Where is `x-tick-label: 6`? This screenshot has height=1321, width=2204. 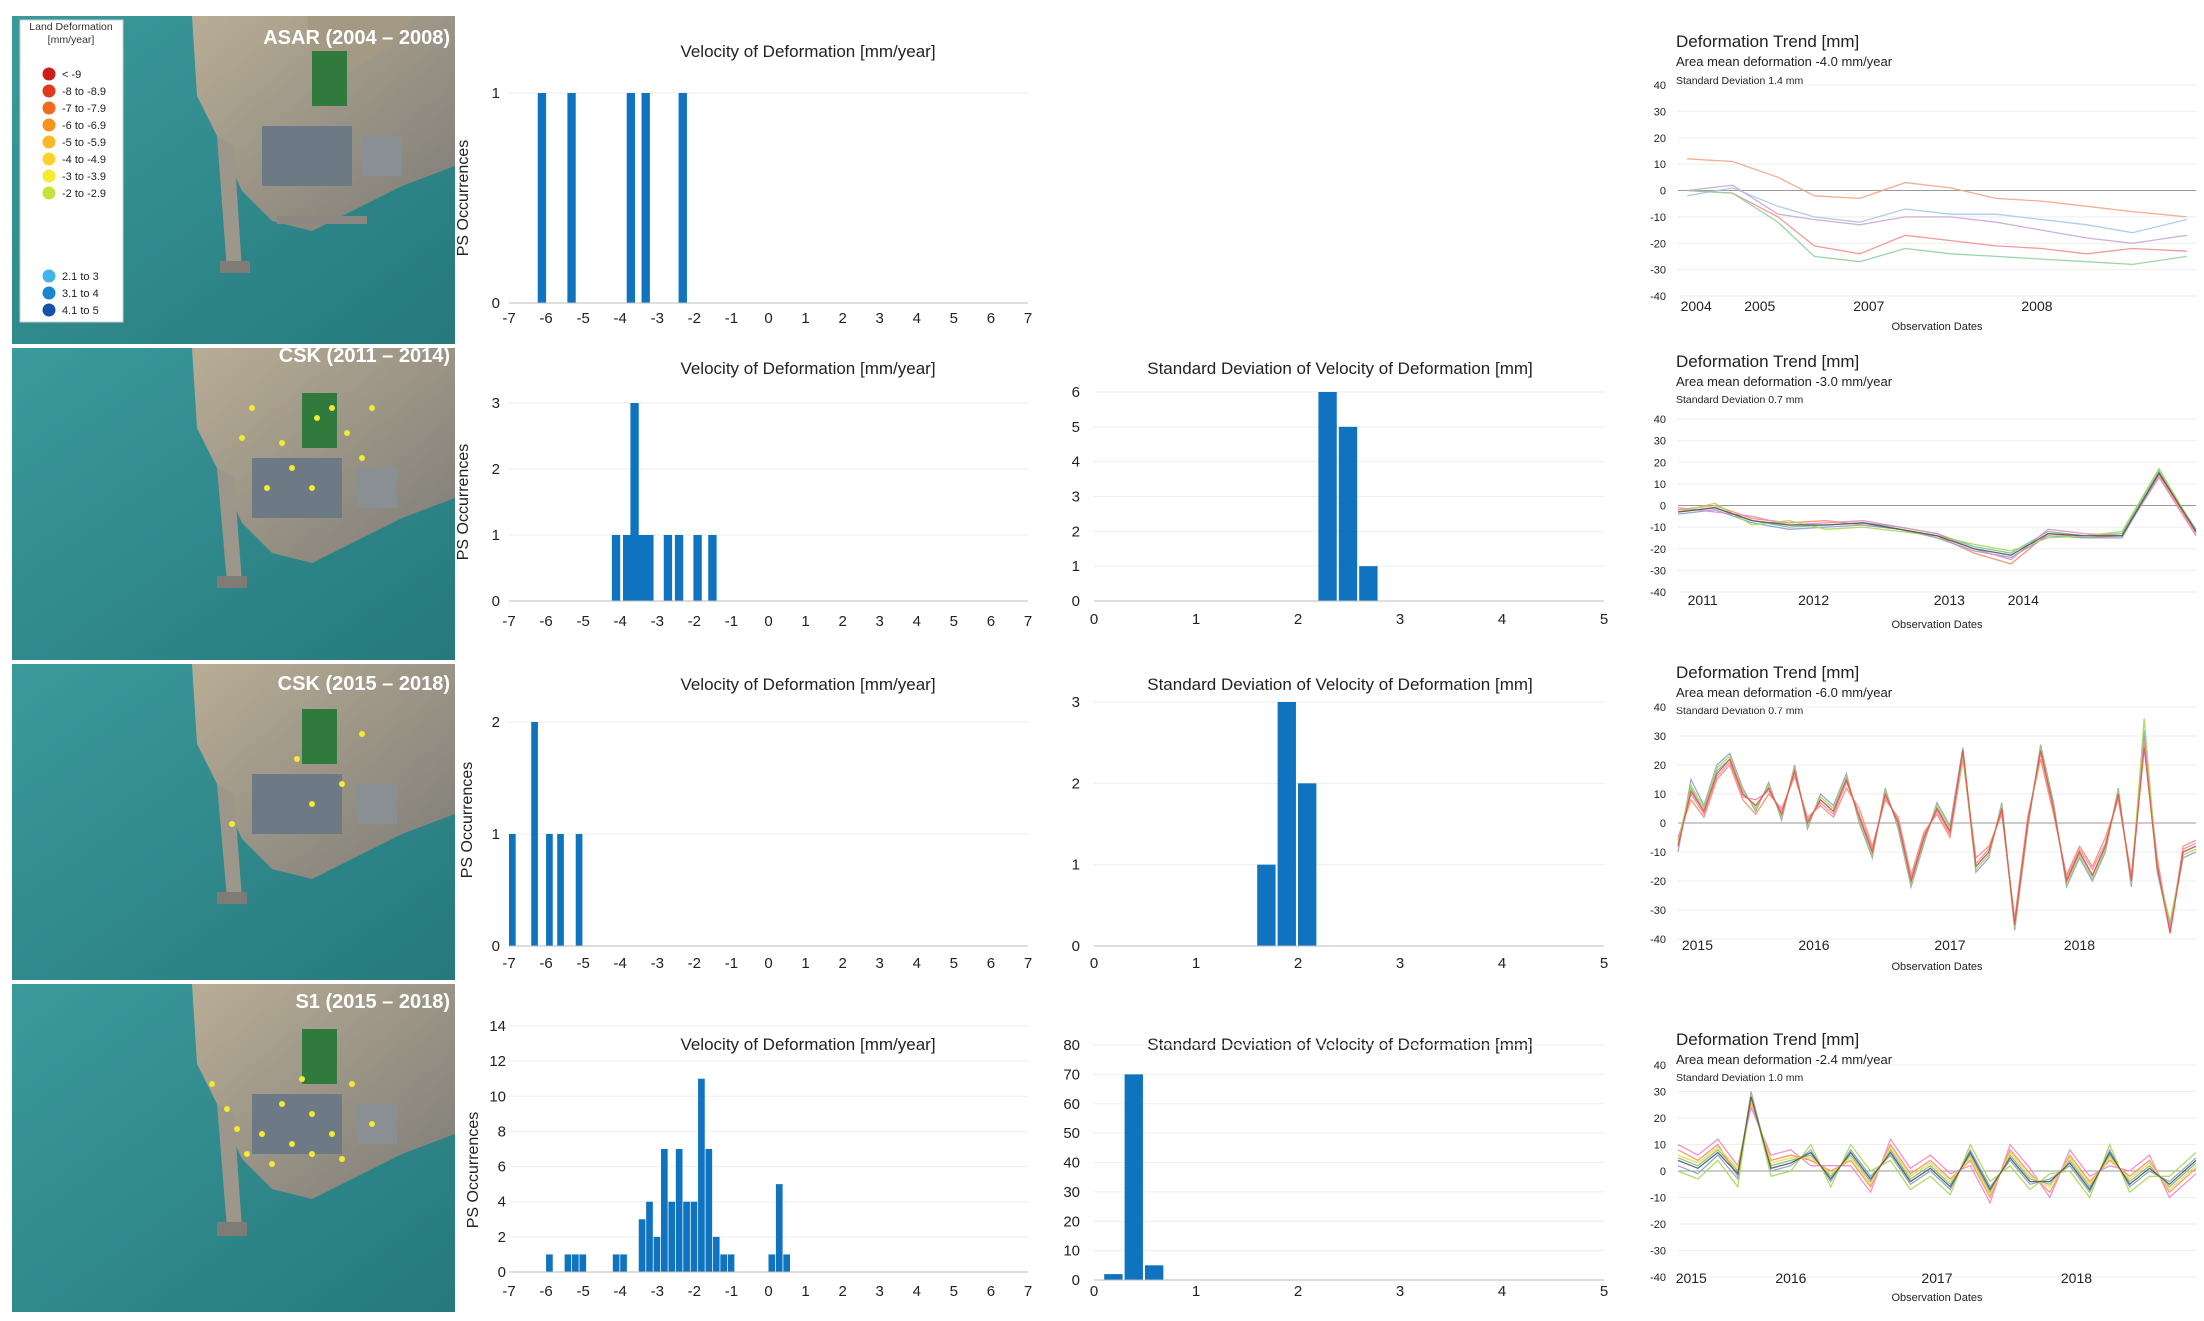
x-tick-label: 6 is located at coordinates (991, 1291).